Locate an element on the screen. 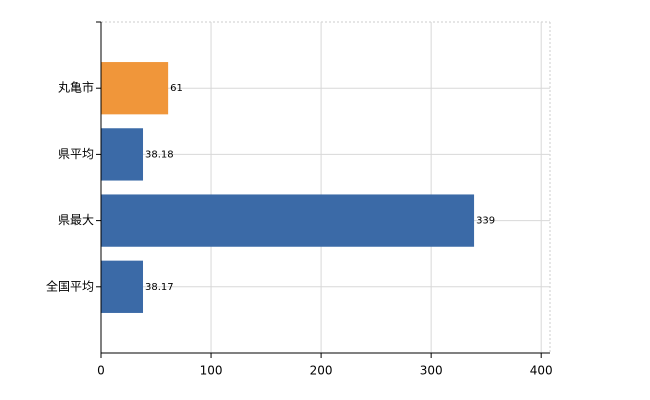 This screenshot has width=650, height=400. value-label: 339 is located at coordinates (485, 221).